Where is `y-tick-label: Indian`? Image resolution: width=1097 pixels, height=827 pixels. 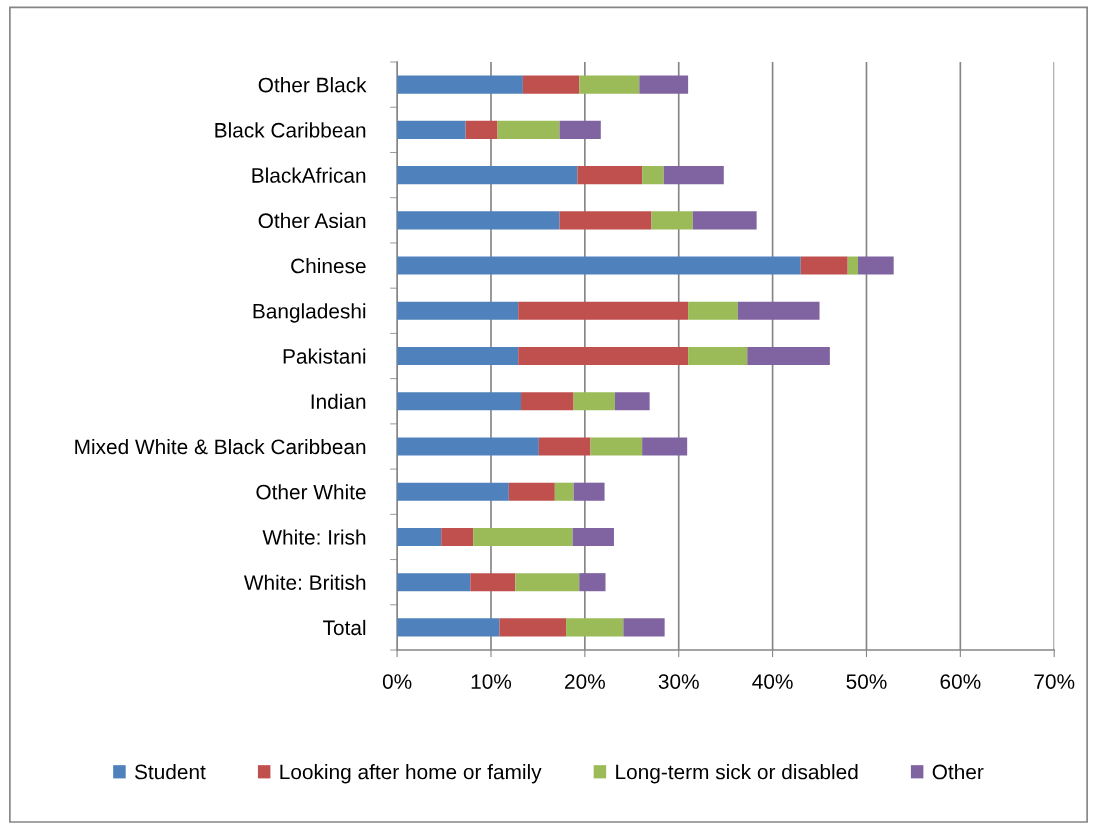 y-tick-label: Indian is located at coordinates (338, 401).